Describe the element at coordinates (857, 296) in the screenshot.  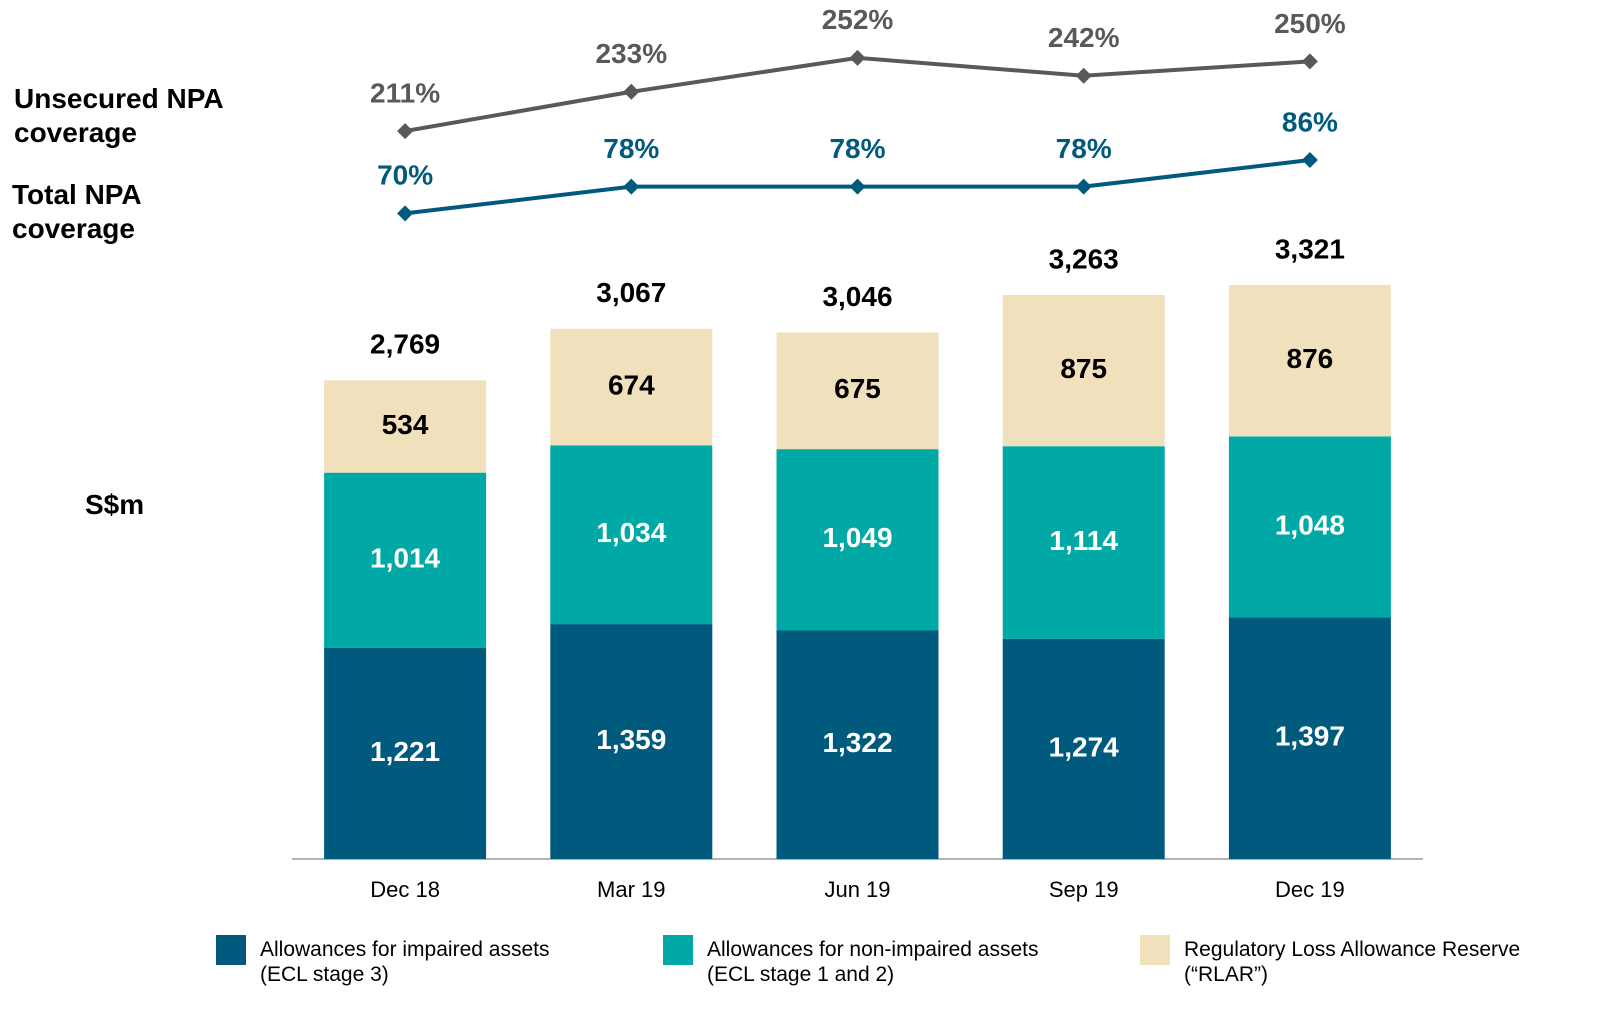
I see `total-label: 3,046` at that location.